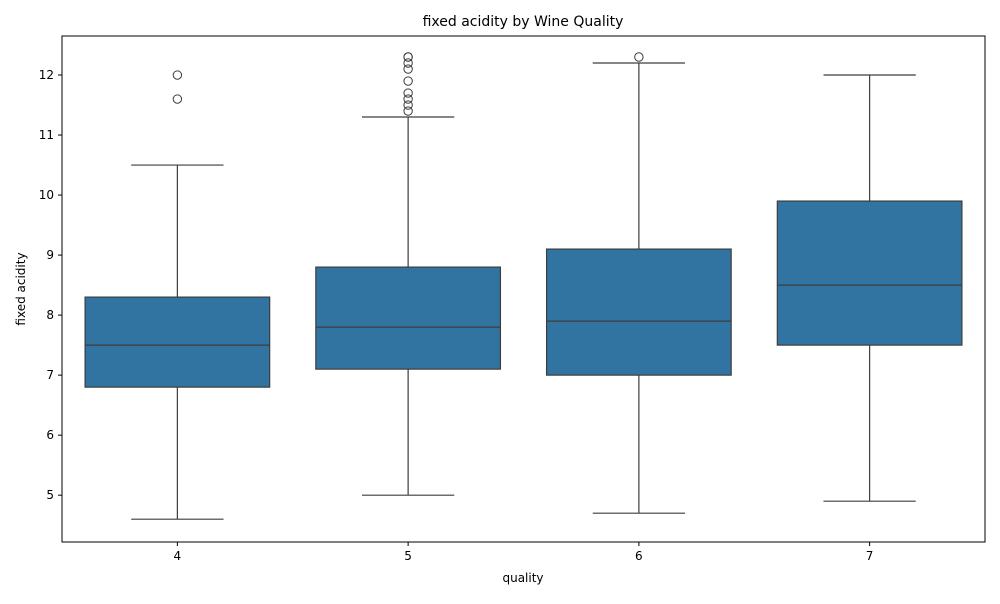 Image resolution: width=1000 pixels, height=604 pixels. What do you see at coordinates (523, 22) in the screenshot?
I see `chart-title: fixed acidity by Wine Quality` at bounding box center [523, 22].